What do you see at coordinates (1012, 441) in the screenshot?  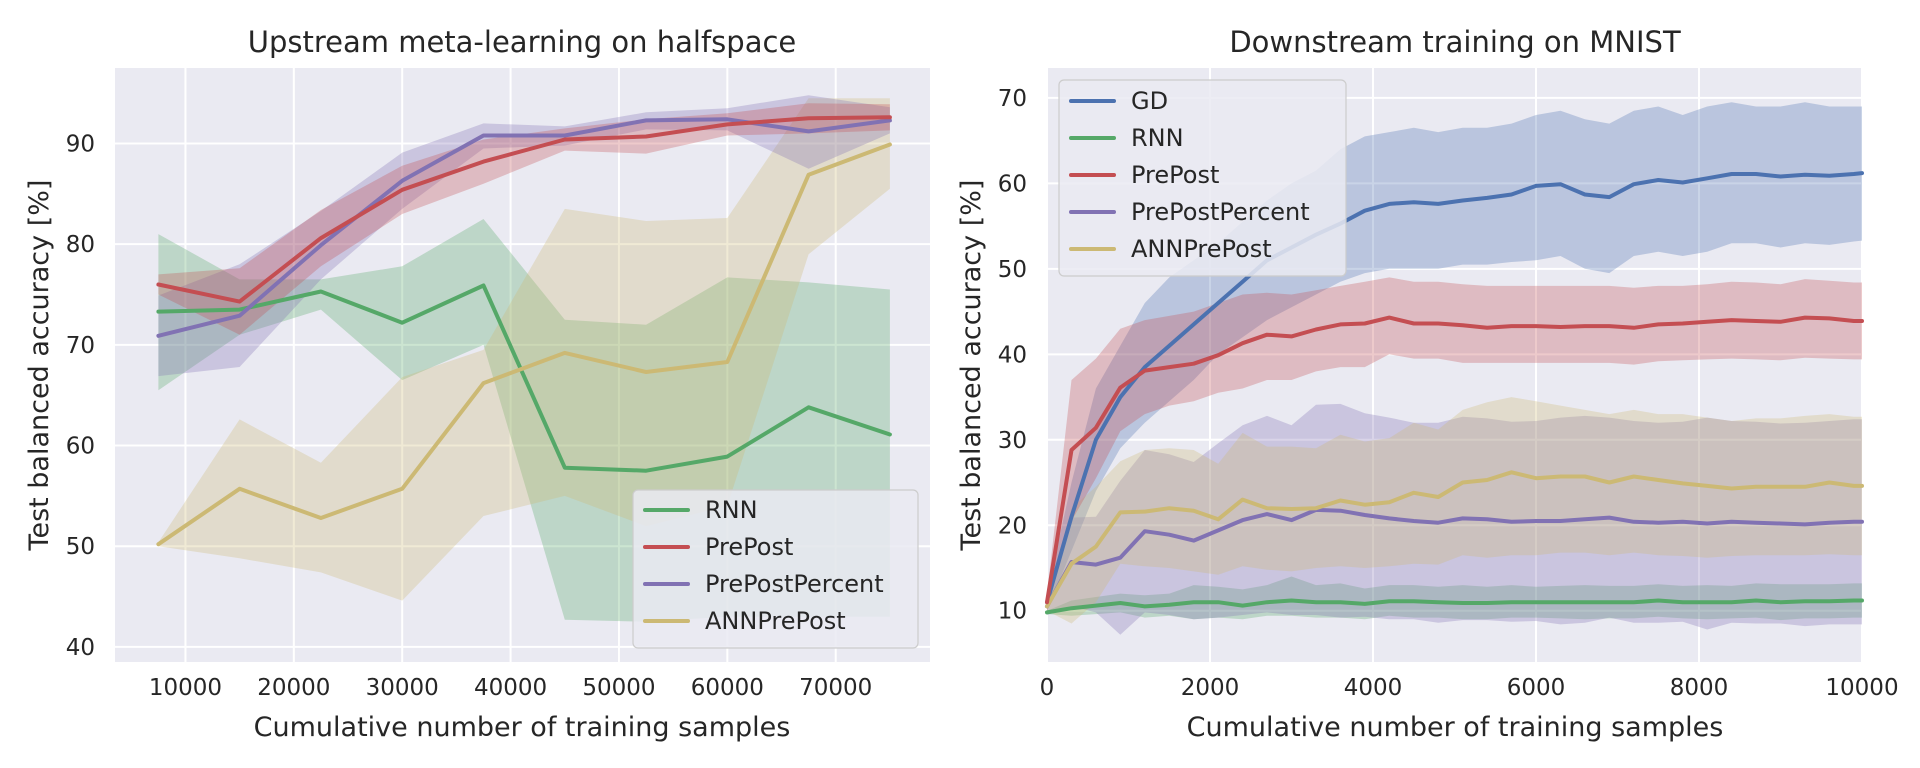 I see `y-tick-label: 30` at bounding box center [1012, 441].